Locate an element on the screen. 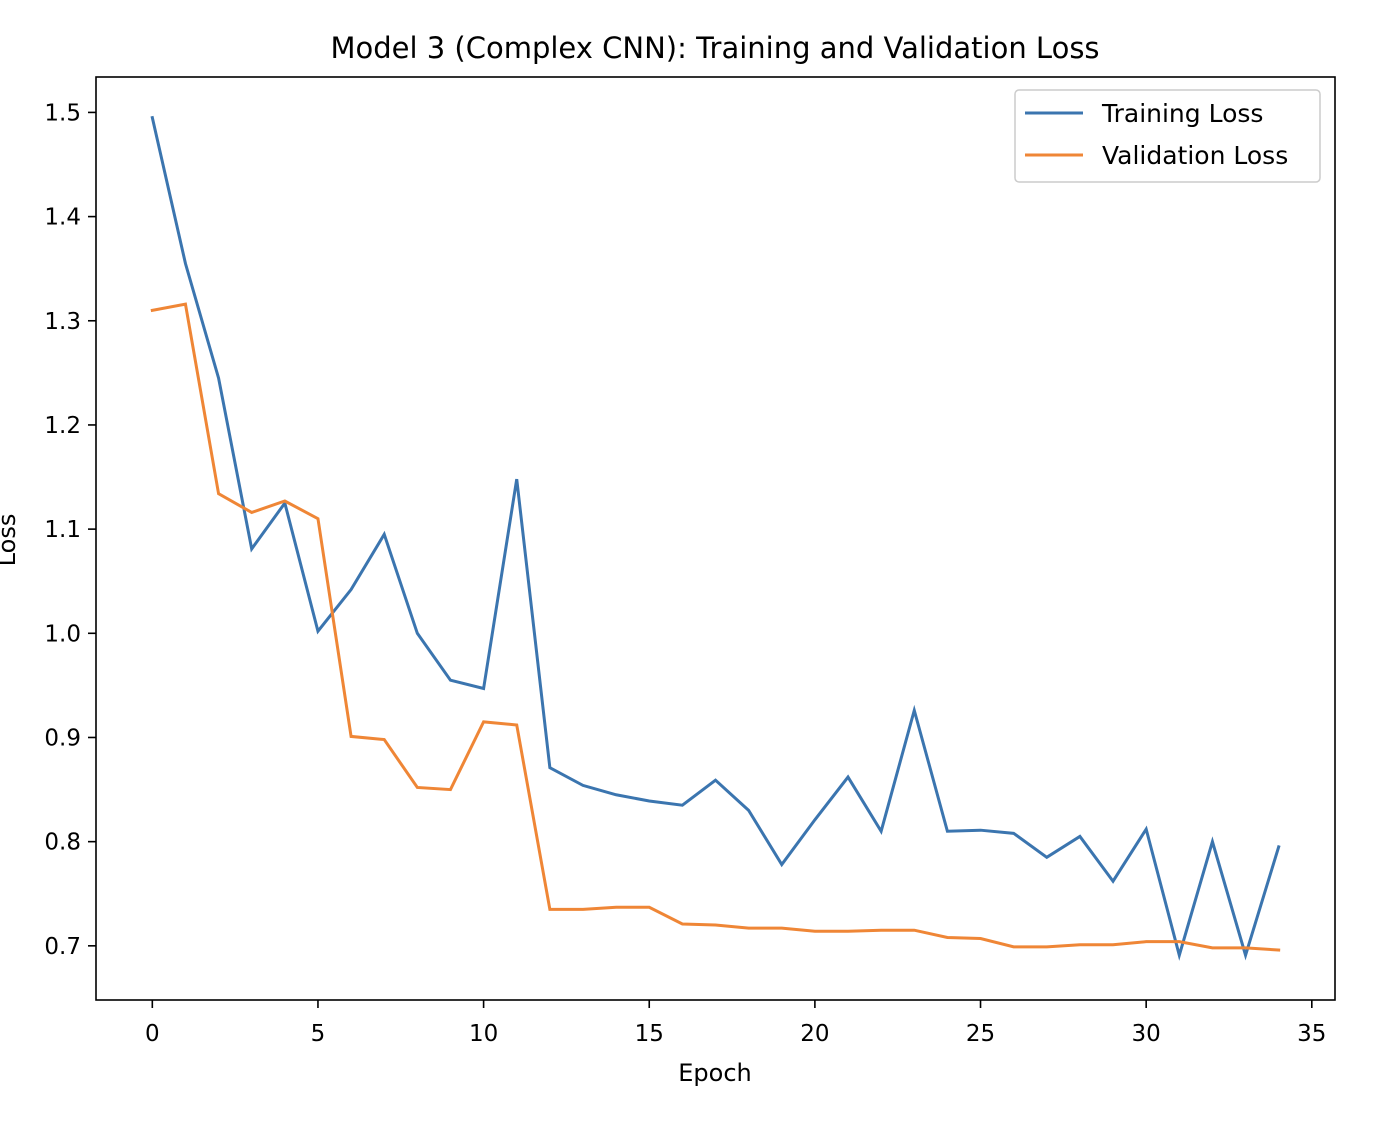 The width and height of the screenshot is (1376, 1126). legend: Training Loss Validation Loss is located at coordinates (1167, 136).